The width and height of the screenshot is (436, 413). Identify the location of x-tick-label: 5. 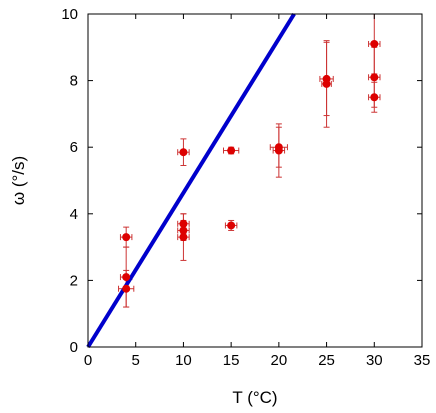
(136, 360).